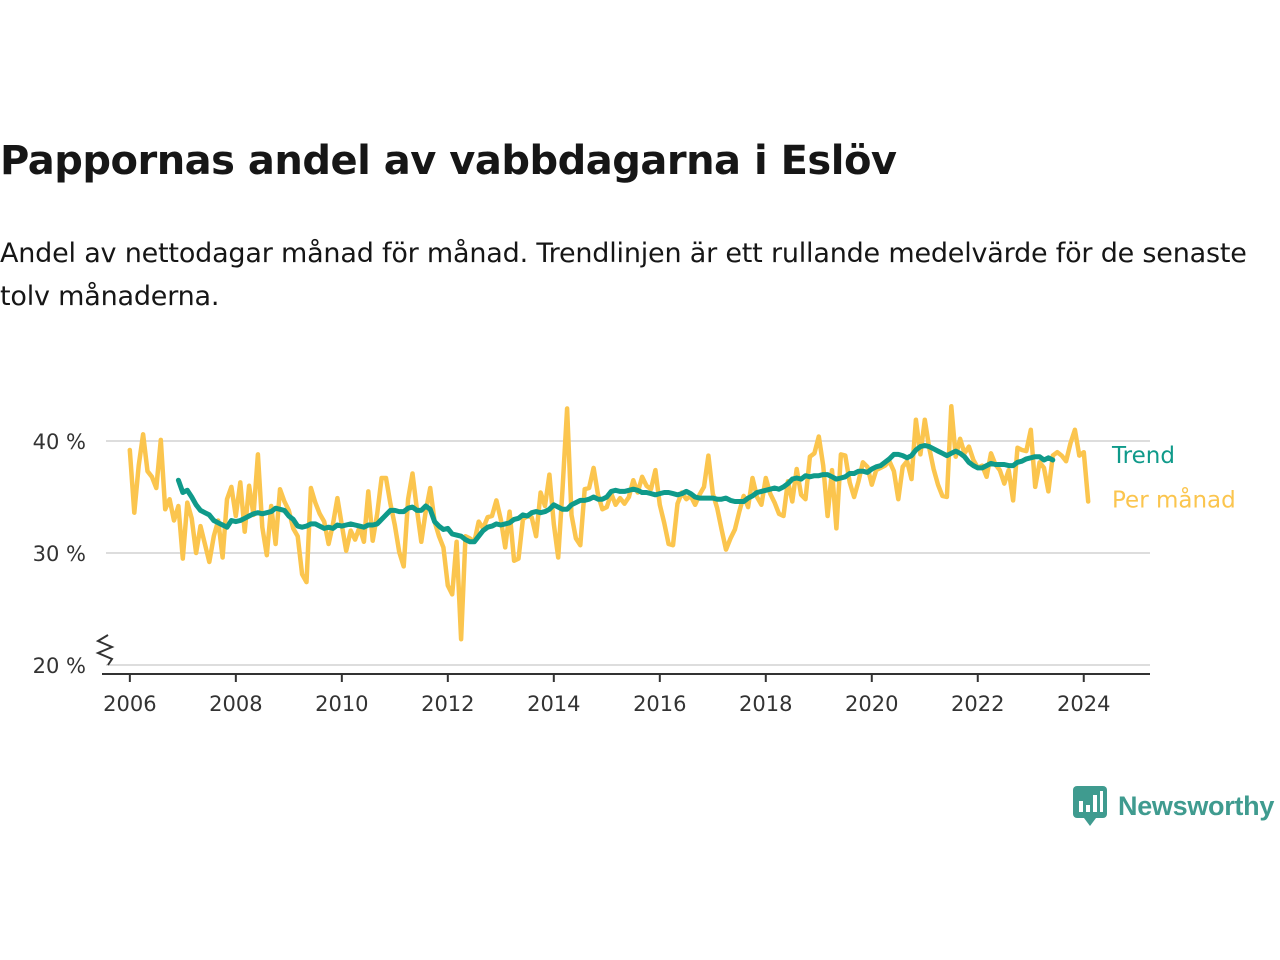 Image resolution: width=1280 pixels, height=960 pixels. What do you see at coordinates (129, 704) in the screenshot?
I see `x-tick-label: 2006` at bounding box center [129, 704].